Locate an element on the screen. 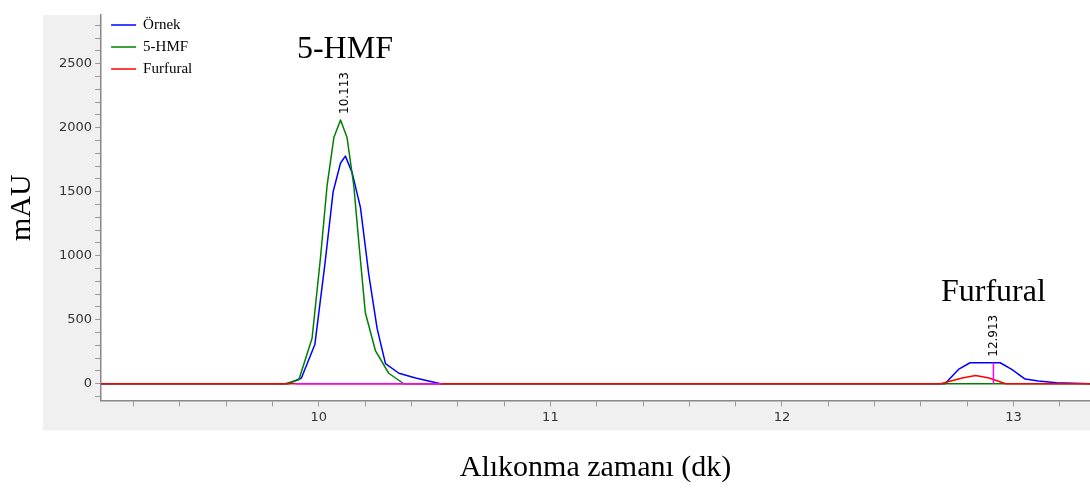  annotation: 10.113 is located at coordinates (344, 92).